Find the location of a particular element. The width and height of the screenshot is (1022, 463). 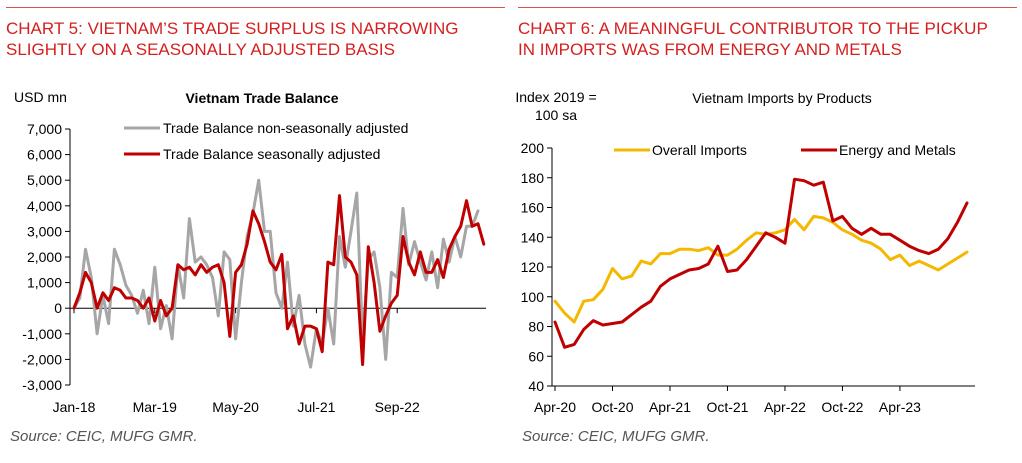

chart5-heading-line2: SLIGHTLY ON A SEASONALLY ADJUSTED BASIS is located at coordinates (200, 49).